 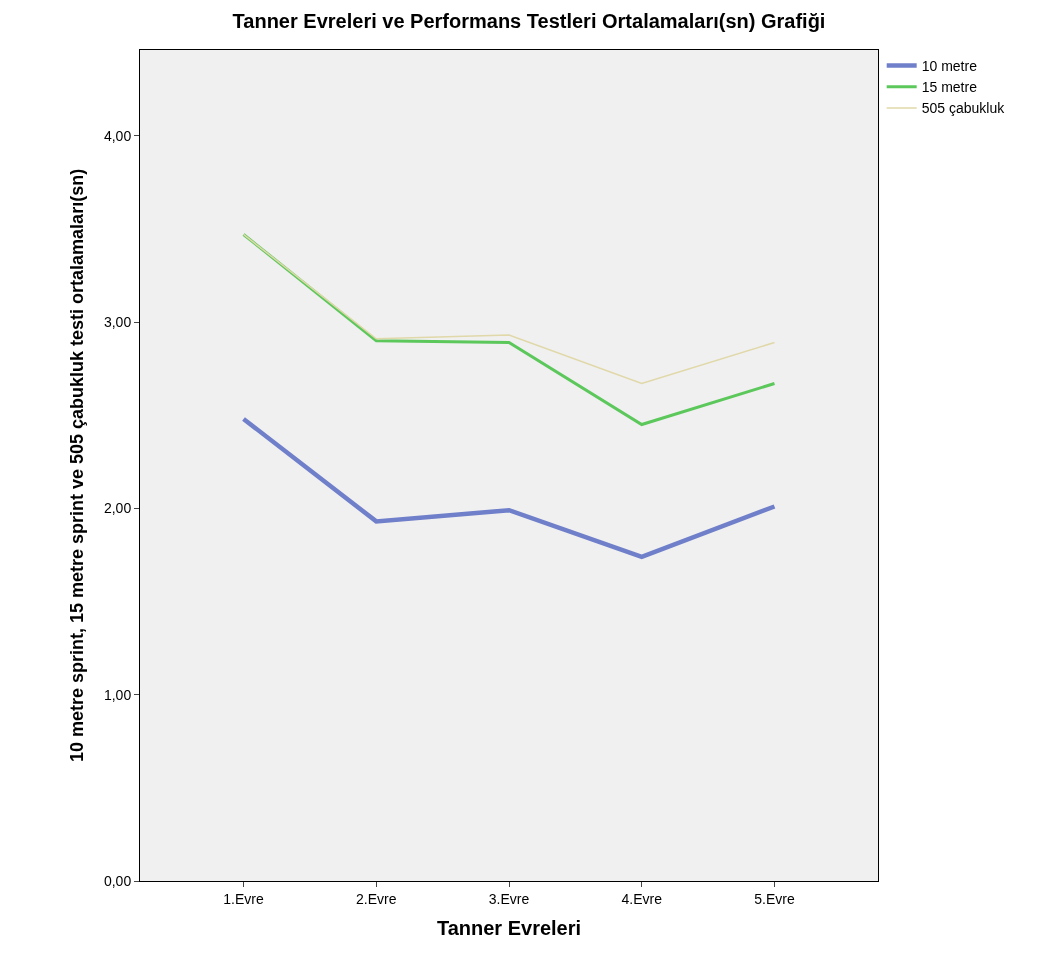 I want to click on y-axis-title: 10 metre sprint, 15 metre sprint ve 505 çabukluk testi ortalamaları(sn), so click(x=77, y=465).